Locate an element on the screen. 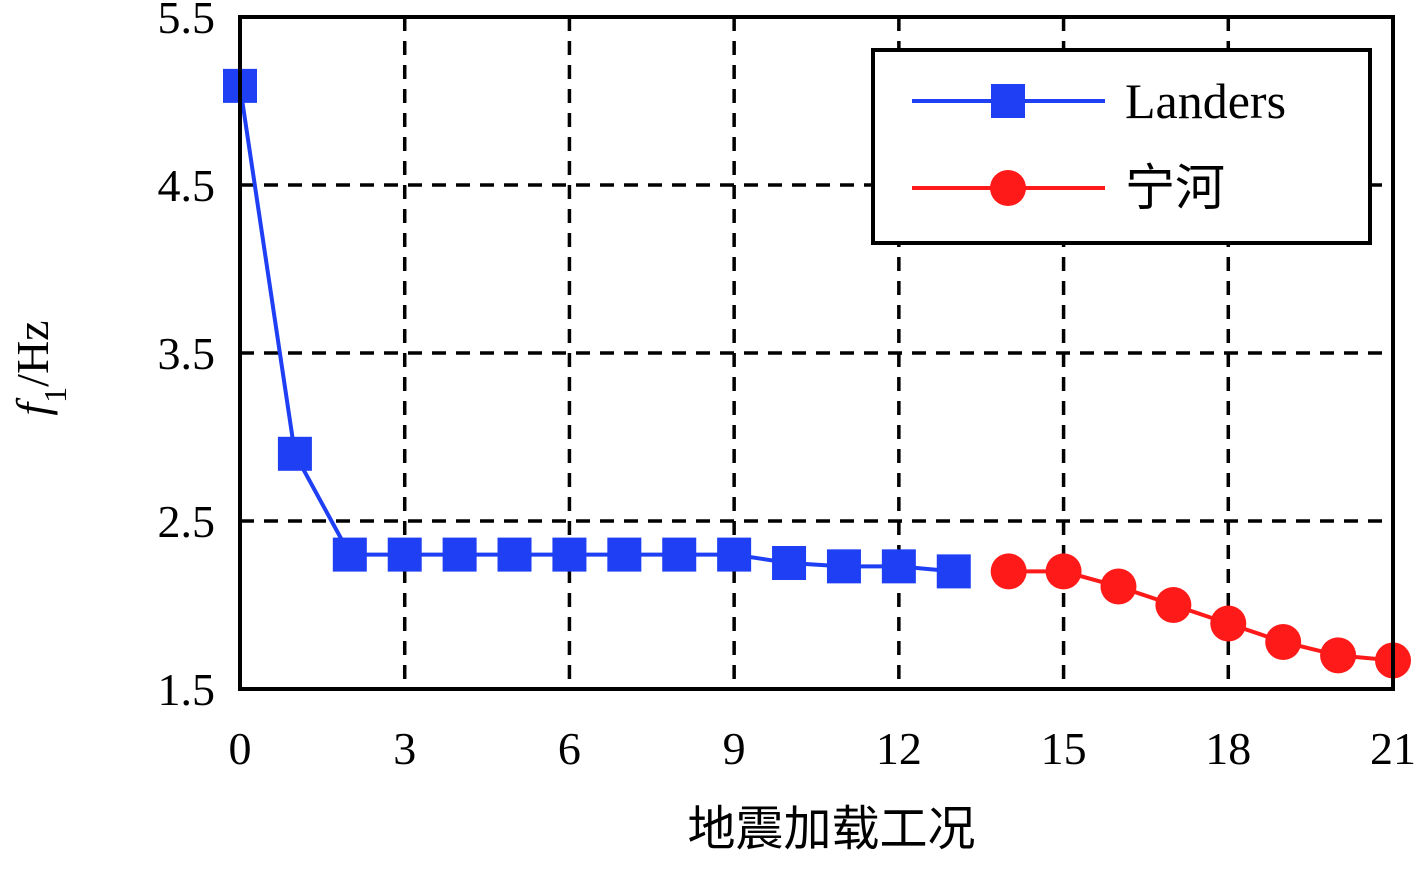  x-tick-label: 0 is located at coordinates (240, 748).